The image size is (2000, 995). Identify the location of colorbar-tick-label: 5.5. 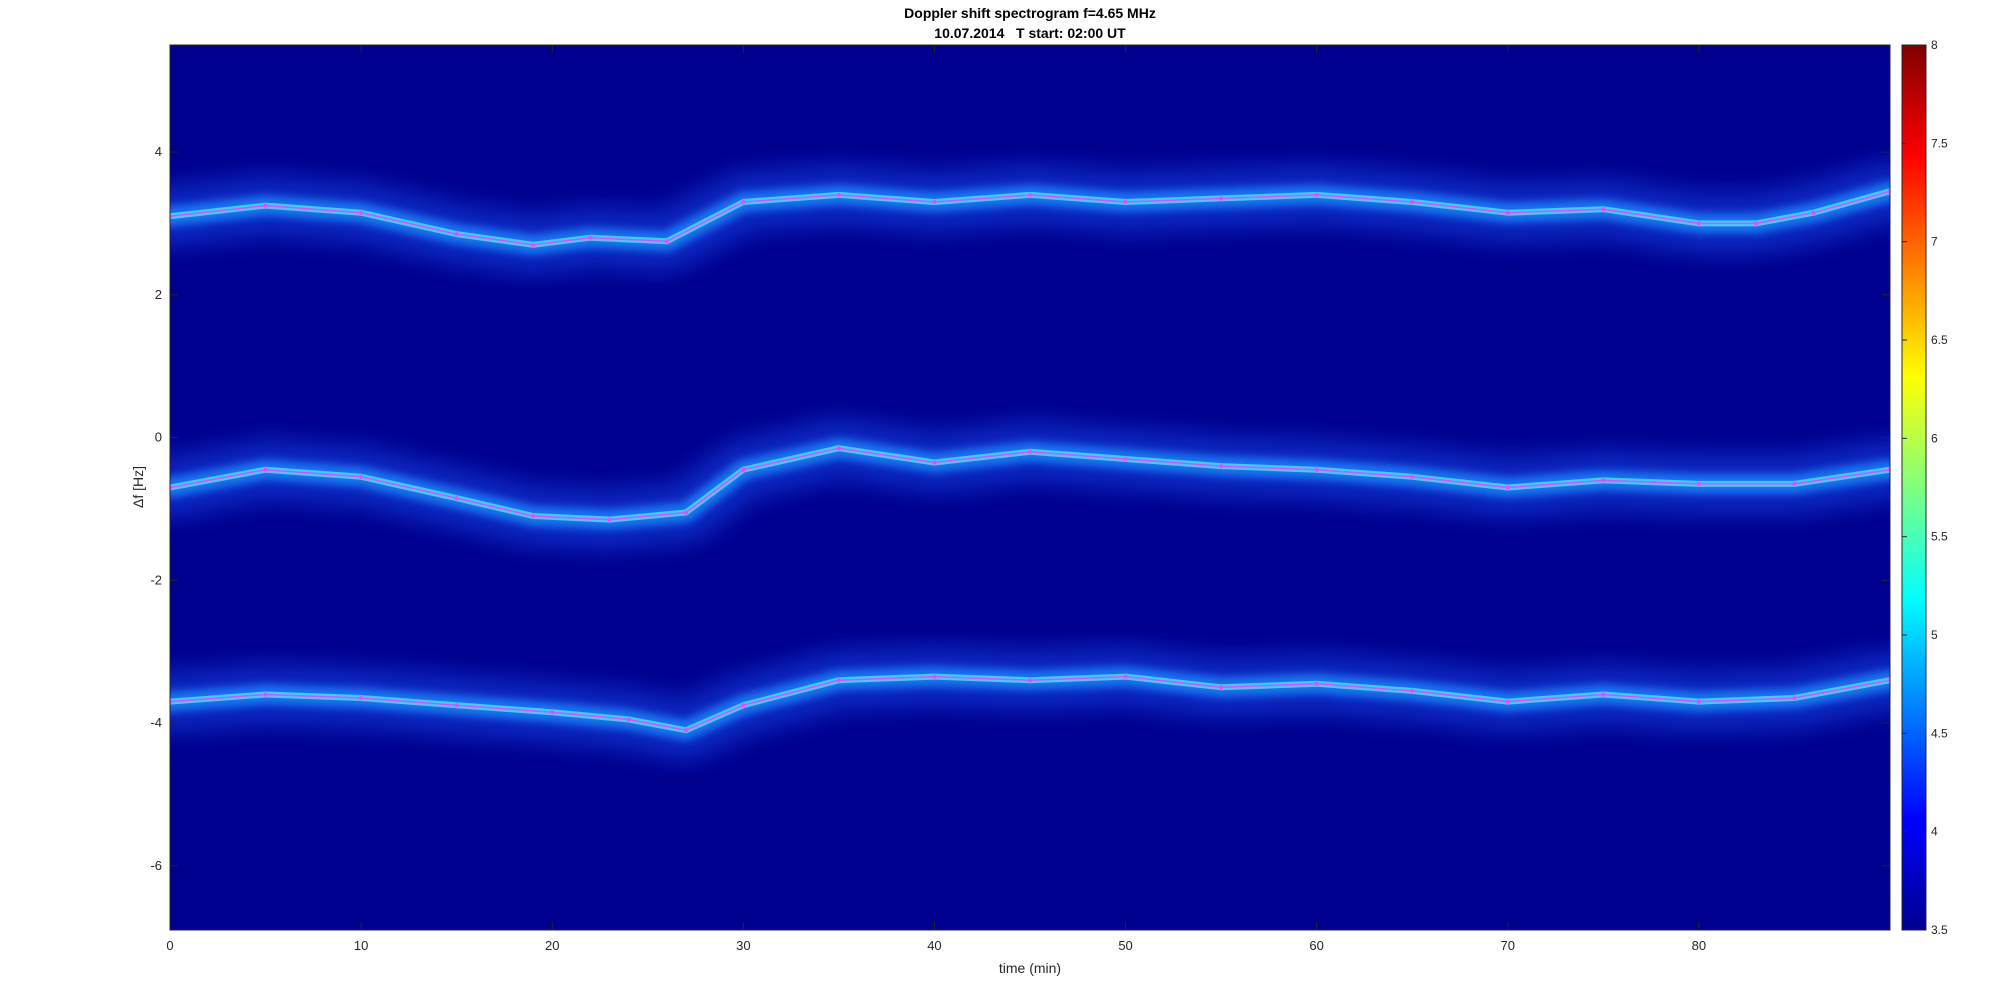
(1939, 537).